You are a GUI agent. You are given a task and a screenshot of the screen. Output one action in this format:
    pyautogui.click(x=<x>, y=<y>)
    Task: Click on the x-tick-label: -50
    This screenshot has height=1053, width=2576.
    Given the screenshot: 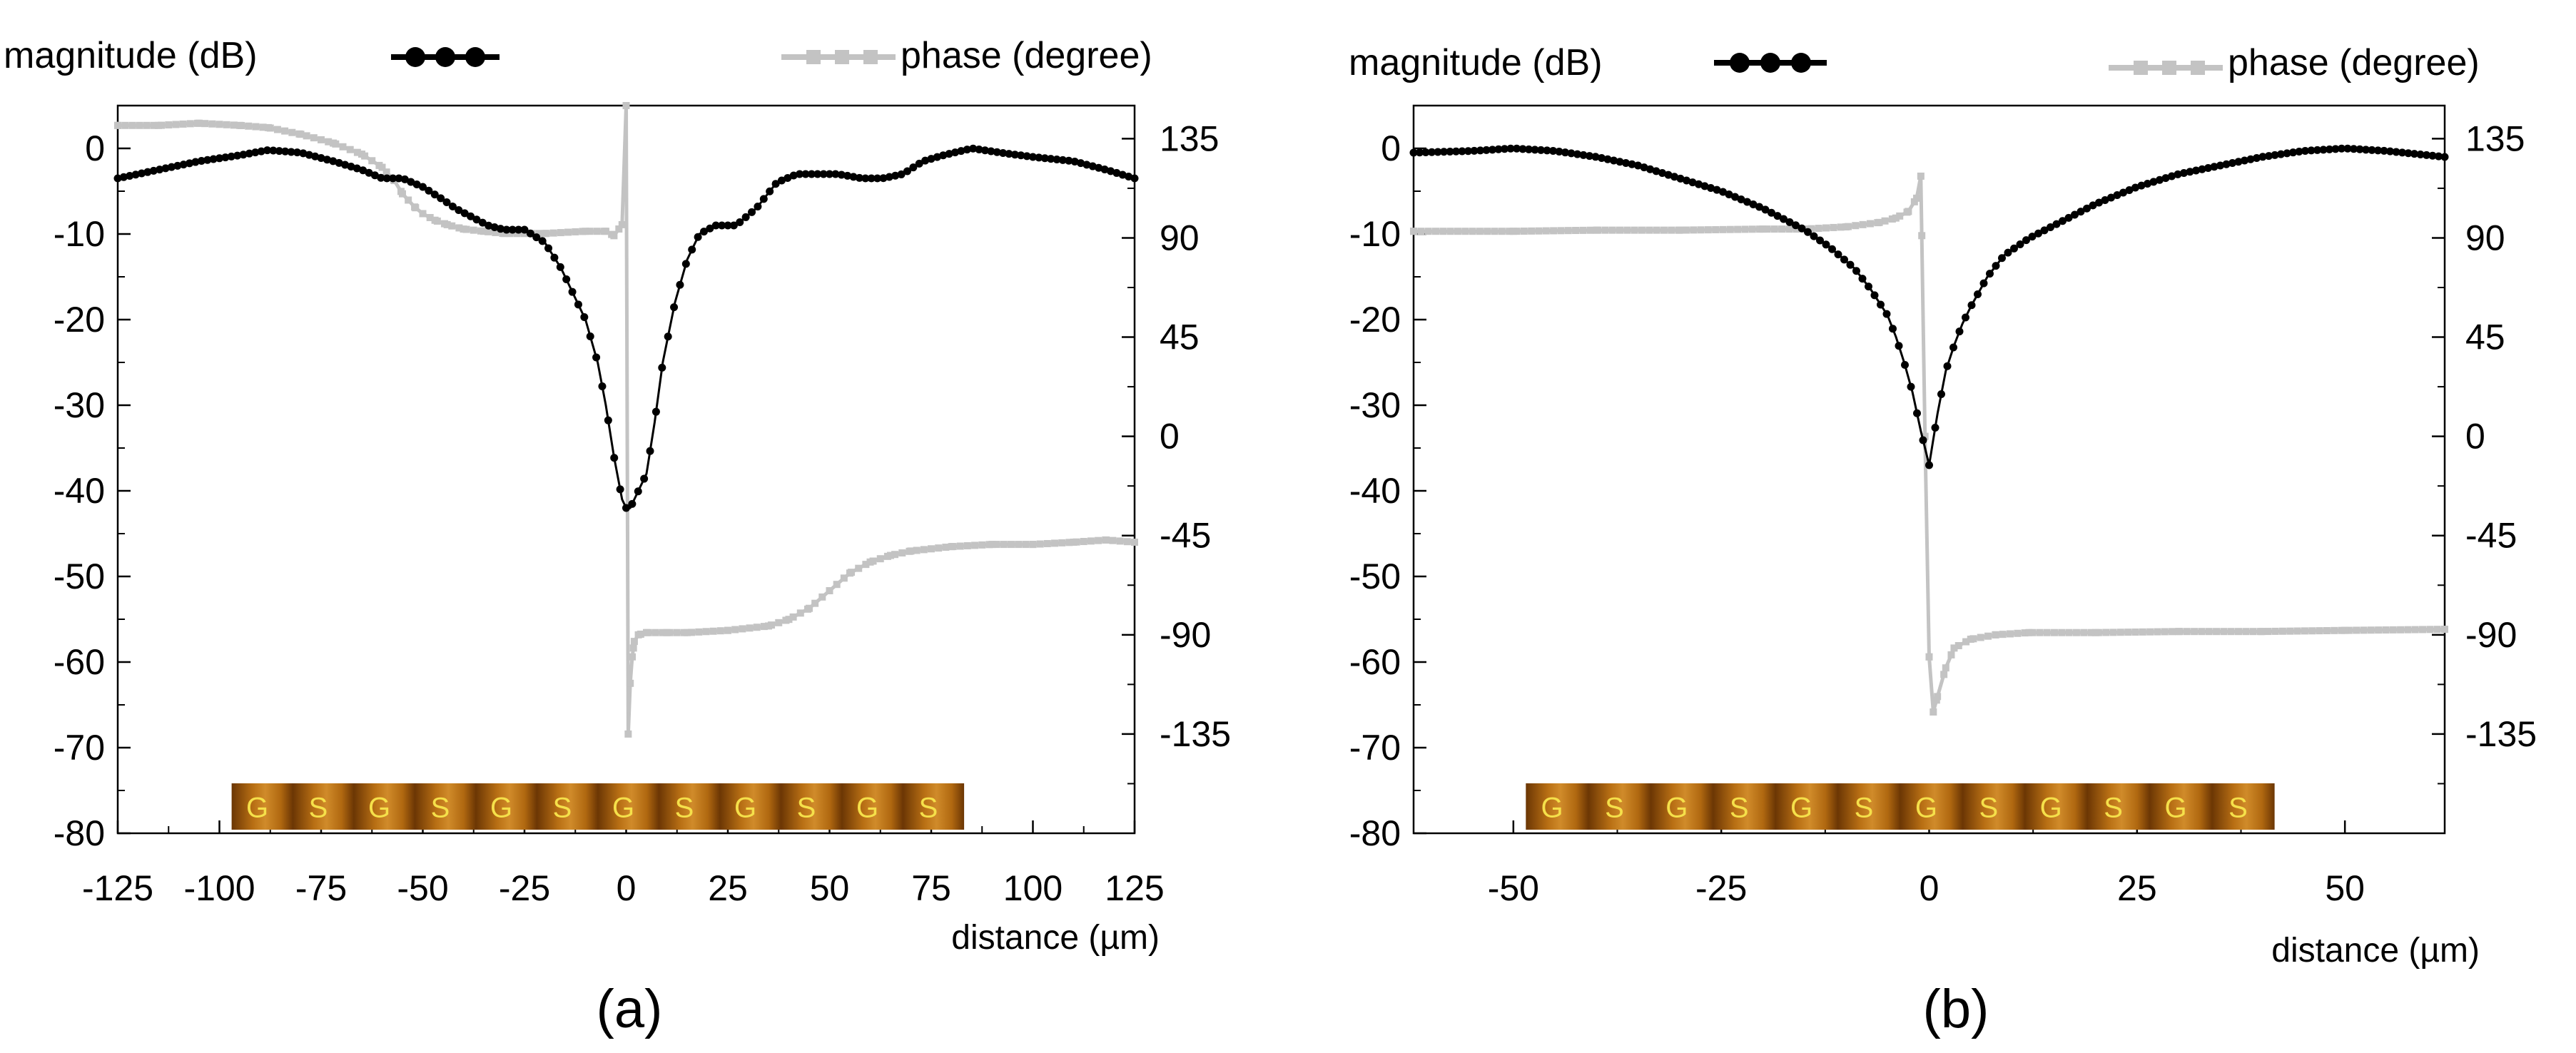 What is the action you would take?
    pyautogui.click(x=1513, y=888)
    